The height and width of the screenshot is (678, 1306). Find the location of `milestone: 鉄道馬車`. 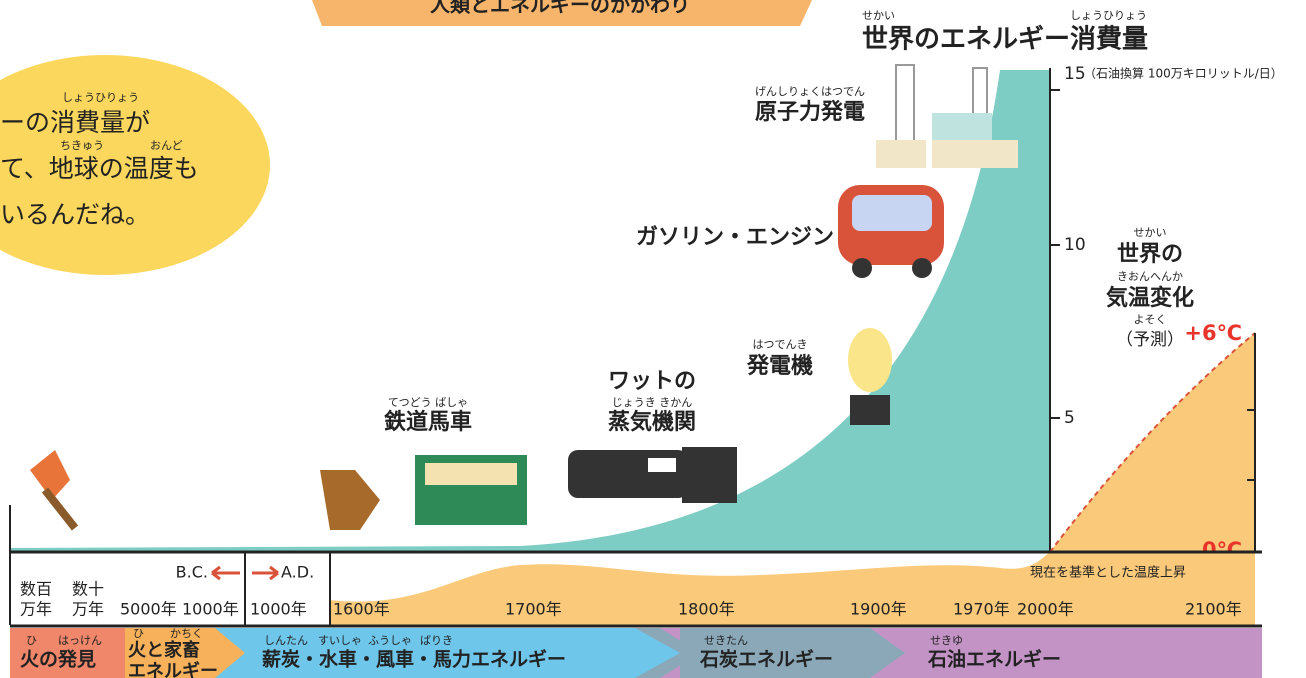

milestone: 鉄道馬車 is located at coordinates (428, 422).